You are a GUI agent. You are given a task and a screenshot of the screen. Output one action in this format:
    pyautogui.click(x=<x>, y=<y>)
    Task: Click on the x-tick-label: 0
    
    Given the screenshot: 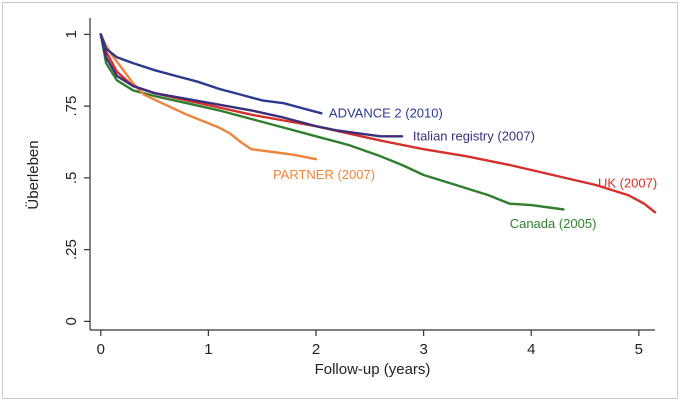 What is the action you would take?
    pyautogui.click(x=101, y=349)
    